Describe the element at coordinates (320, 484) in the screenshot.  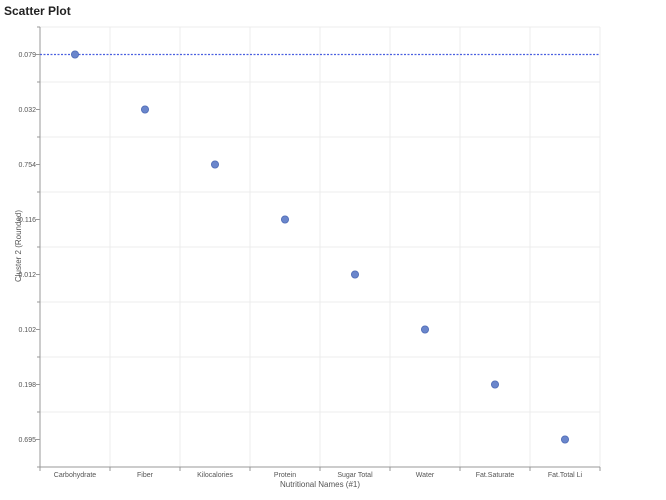
I see `x-axis-label: Nutritional Names (#1)` at that location.